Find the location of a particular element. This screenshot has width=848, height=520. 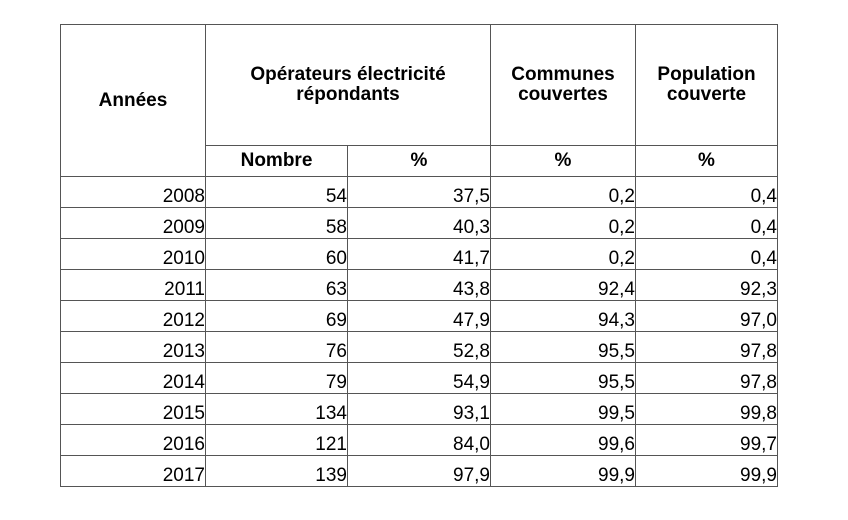

cell-nombre: 76 is located at coordinates (276, 347).